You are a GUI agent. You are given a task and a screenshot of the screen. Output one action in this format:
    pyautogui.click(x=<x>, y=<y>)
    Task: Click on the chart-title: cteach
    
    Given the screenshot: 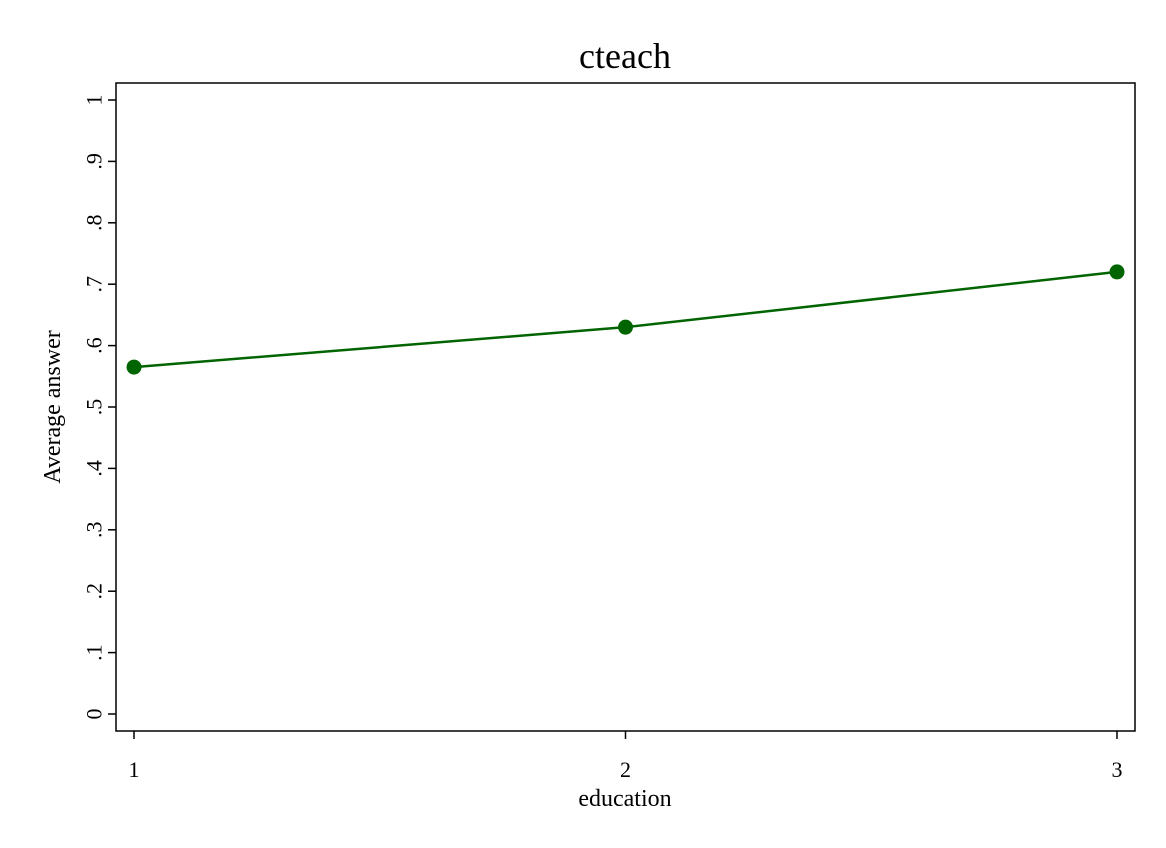 What is the action you would take?
    pyautogui.click(x=625, y=56)
    